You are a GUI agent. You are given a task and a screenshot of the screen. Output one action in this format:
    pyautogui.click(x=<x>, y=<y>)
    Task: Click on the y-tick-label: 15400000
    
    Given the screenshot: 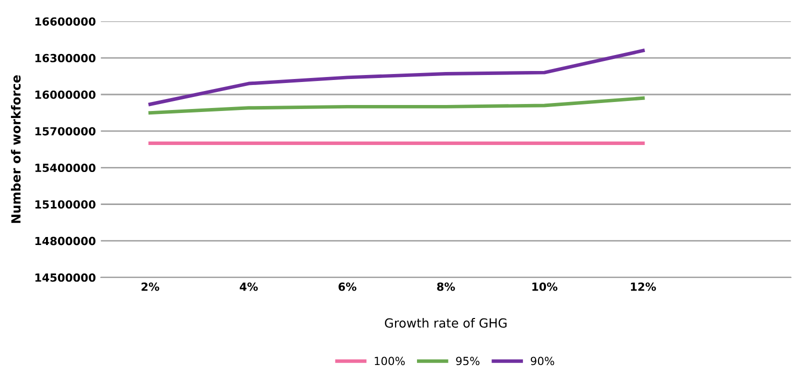 What is the action you would take?
    pyautogui.click(x=65, y=168)
    